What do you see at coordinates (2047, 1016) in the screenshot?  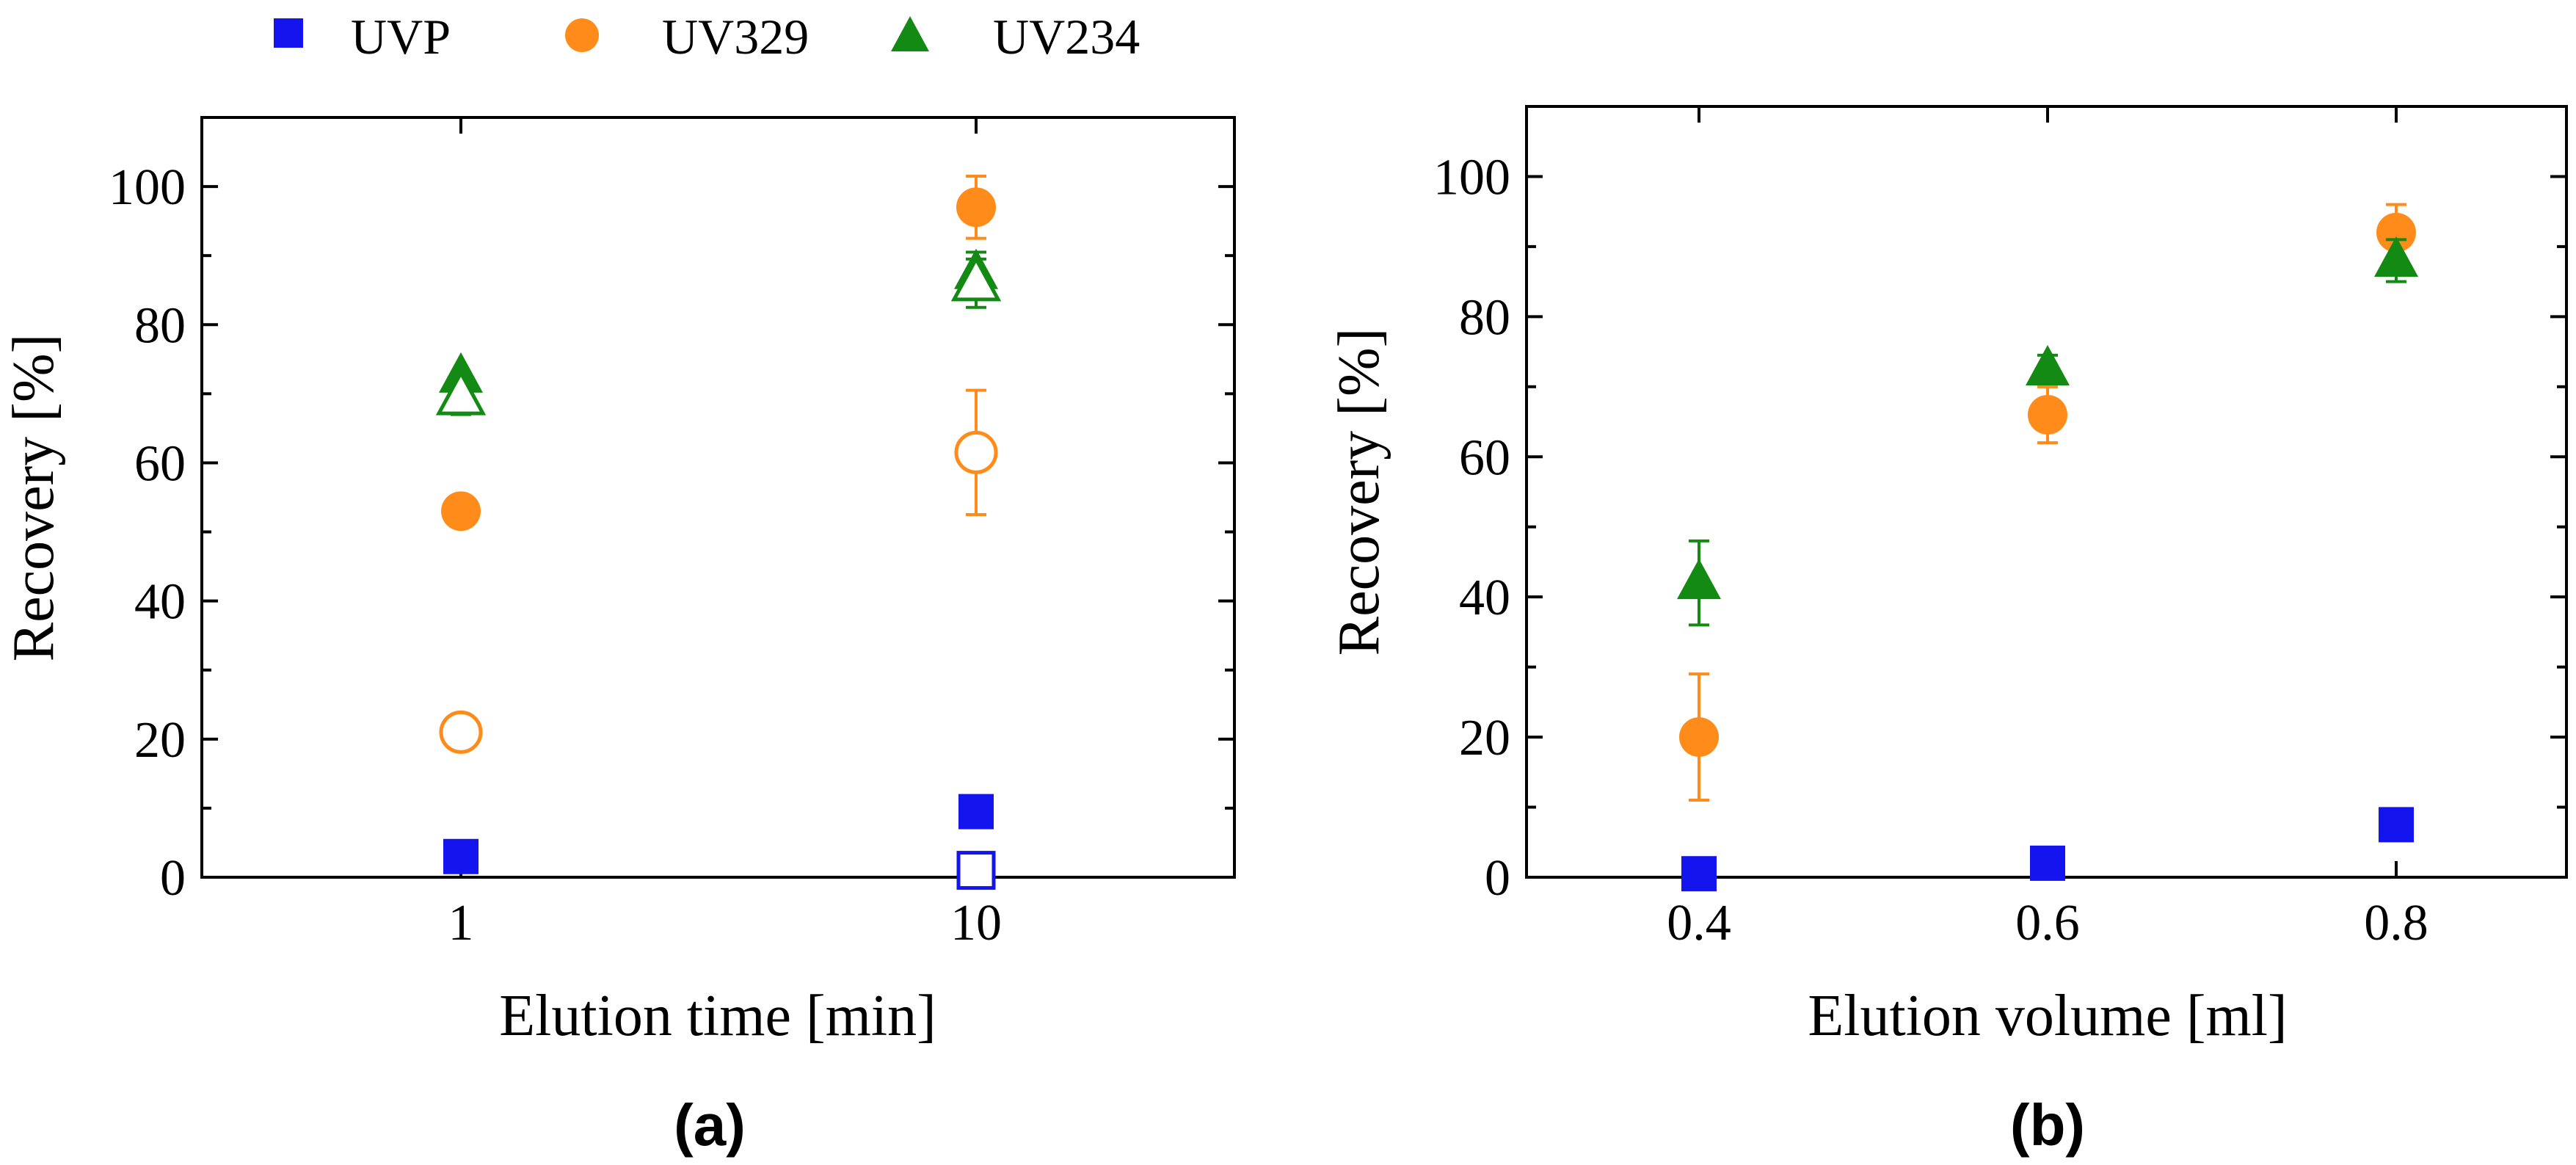 I see `x-axis-label-b: Elution volume [ml]` at bounding box center [2047, 1016].